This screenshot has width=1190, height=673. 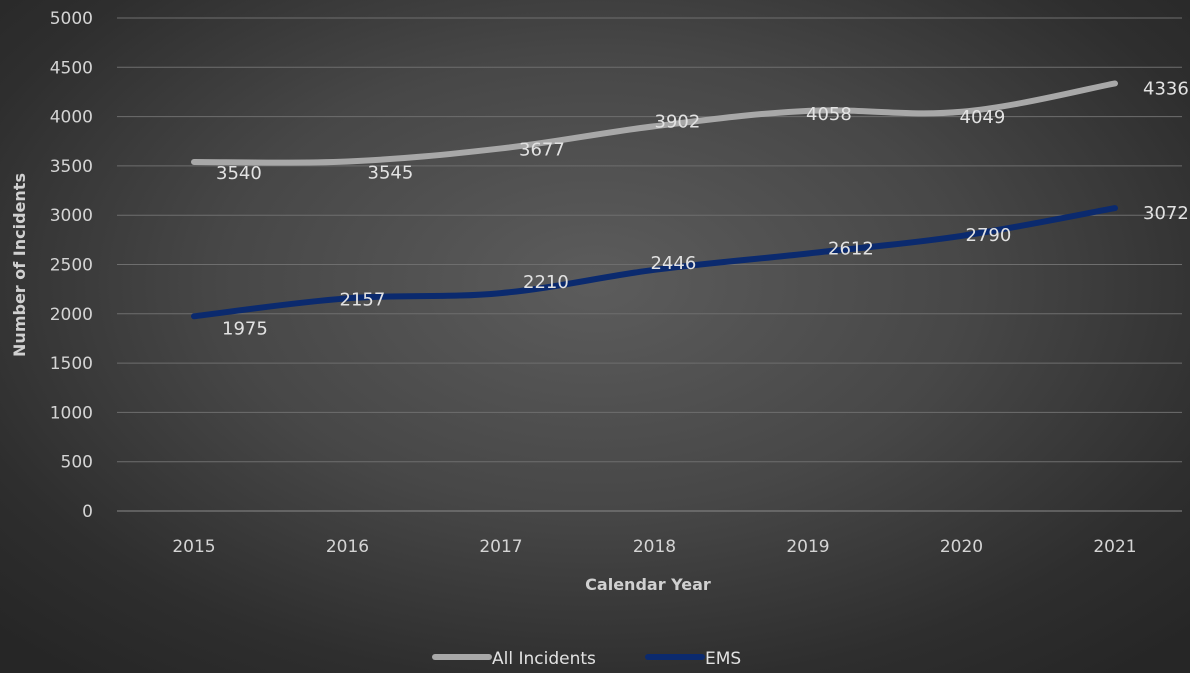 I want to click on x-axis-title: Calendar Year, so click(x=648, y=584).